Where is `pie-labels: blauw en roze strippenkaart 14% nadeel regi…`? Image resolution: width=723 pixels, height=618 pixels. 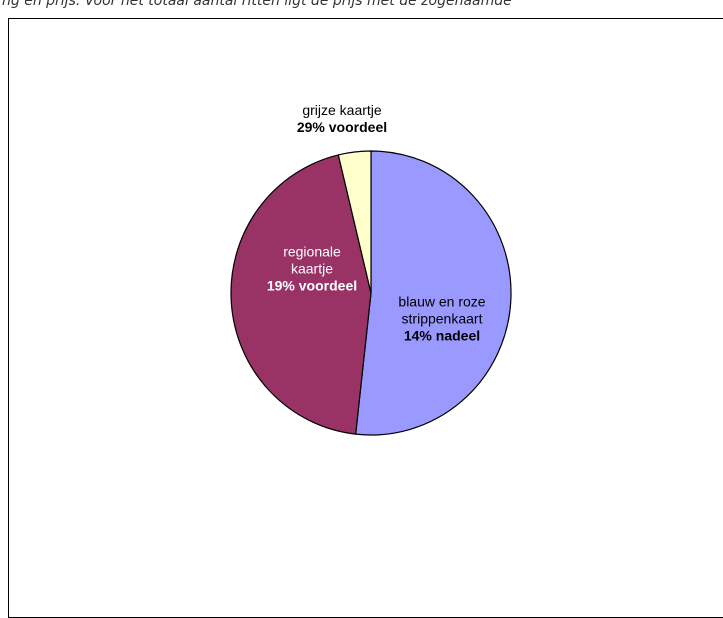 pie-labels: blauw en roze strippenkaart 14% nadeel regi… is located at coordinates (376, 222).